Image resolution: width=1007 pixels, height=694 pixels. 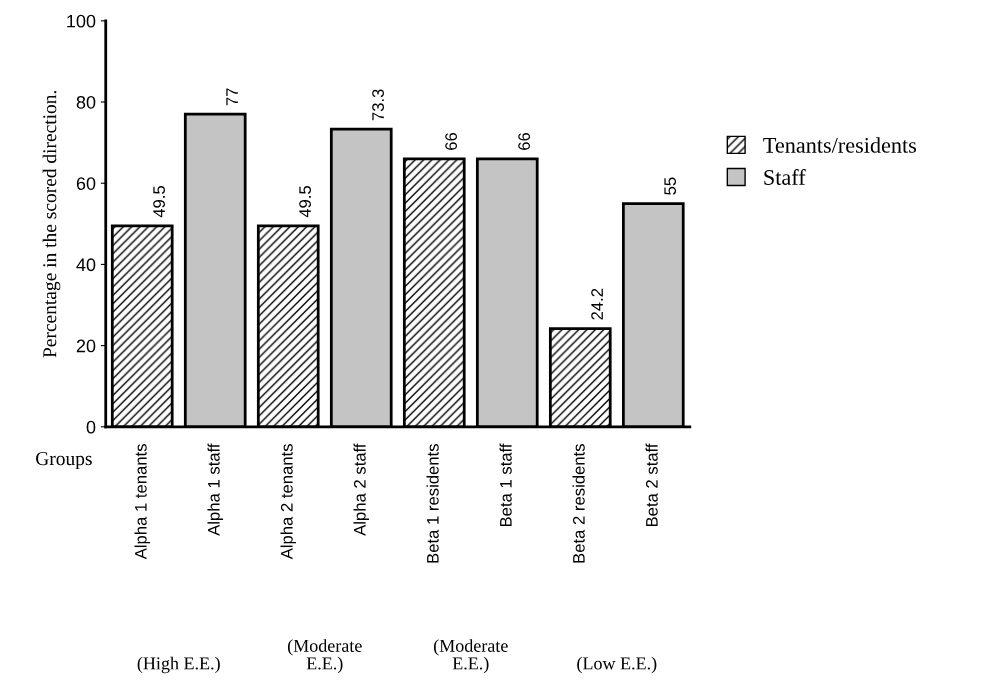 What do you see at coordinates (288, 502) in the screenshot?
I see `x-tick-label: Alpha 2 tenants` at bounding box center [288, 502].